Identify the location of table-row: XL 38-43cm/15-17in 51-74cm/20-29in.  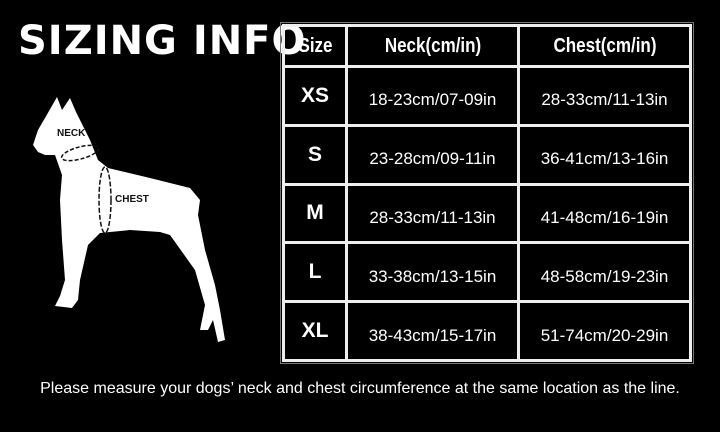
(487, 331).